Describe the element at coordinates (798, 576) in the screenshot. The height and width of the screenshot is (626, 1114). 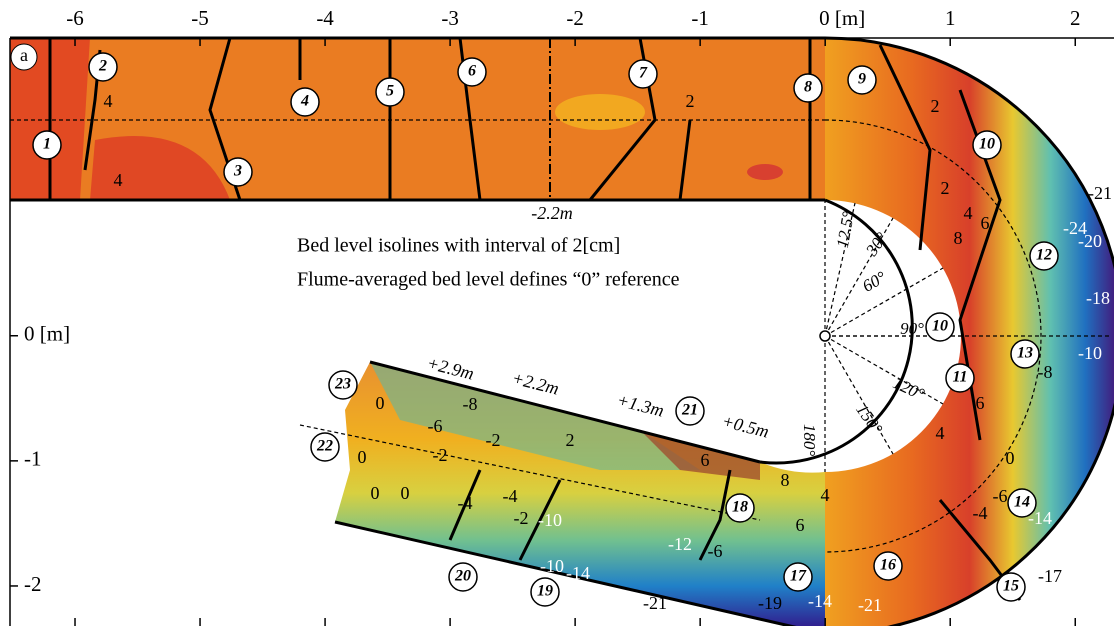
I see `section-label: 17` at that location.